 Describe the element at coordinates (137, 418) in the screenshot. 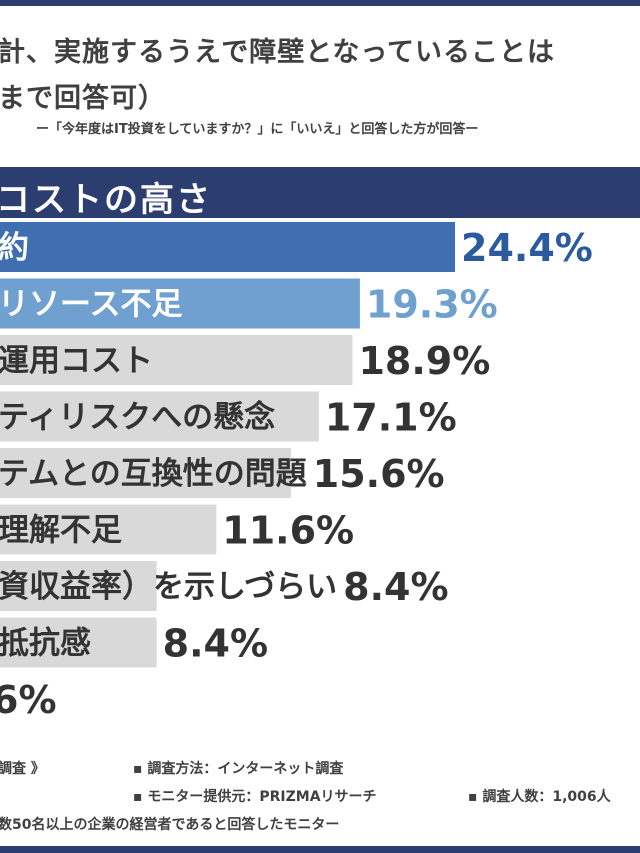

I see `bar-label-4: ティリスクへの懸念` at that location.